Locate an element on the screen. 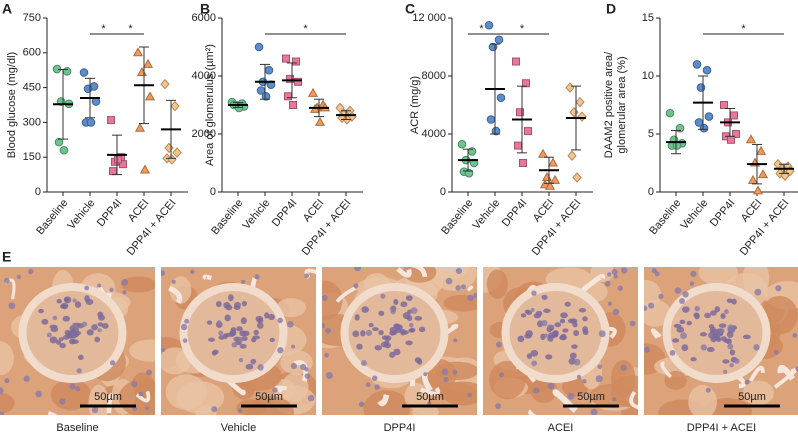 Image resolution: width=798 pixels, height=435 pixels. image-caption: ACEI is located at coordinates (561, 428).